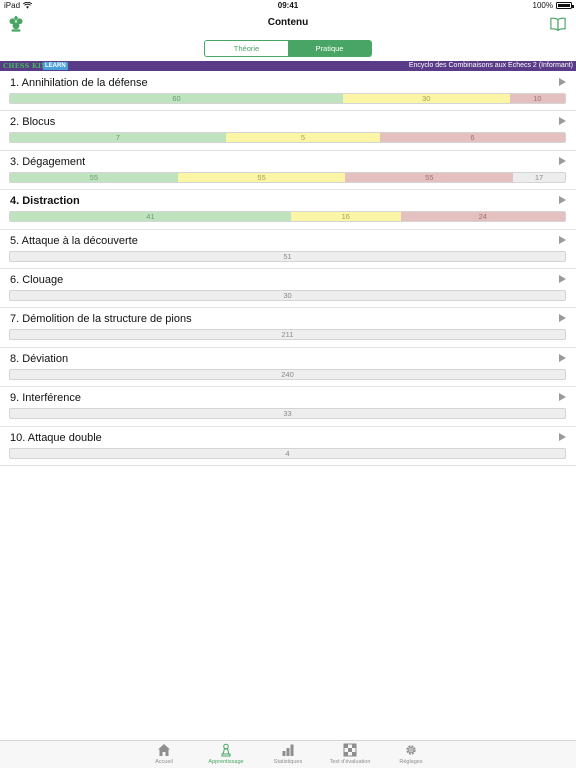 This screenshot has height=768, width=576. I want to click on progress-bar: 41 16 24, so click(287, 217).